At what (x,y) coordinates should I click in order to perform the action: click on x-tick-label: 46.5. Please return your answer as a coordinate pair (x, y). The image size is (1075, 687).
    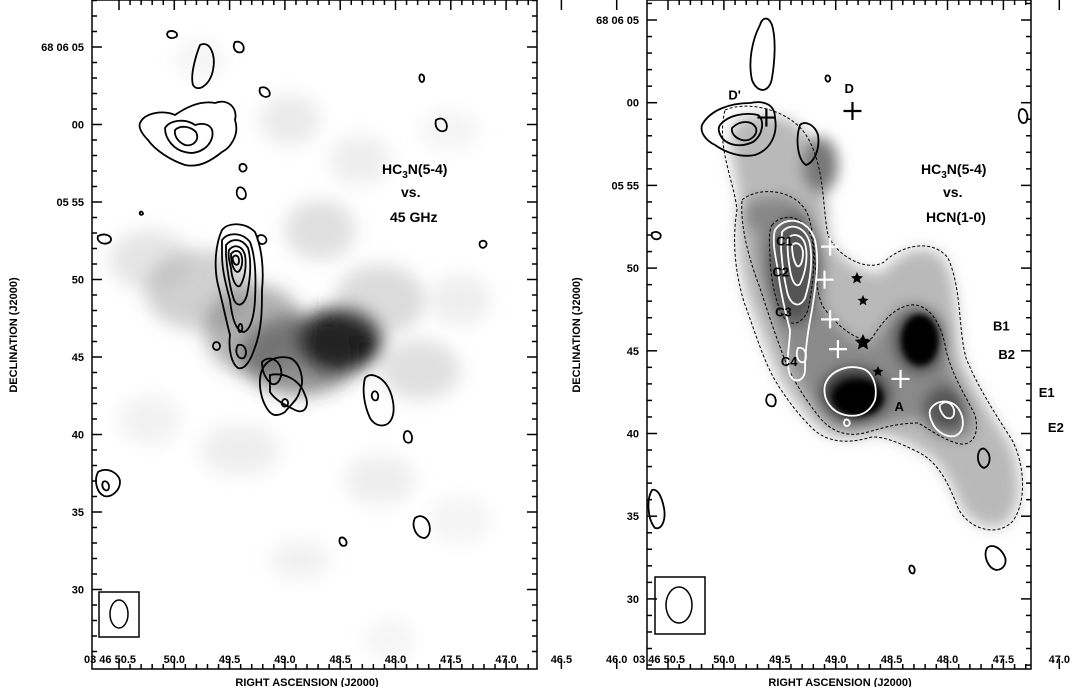
    Looking at the image, I should click on (561, 660).